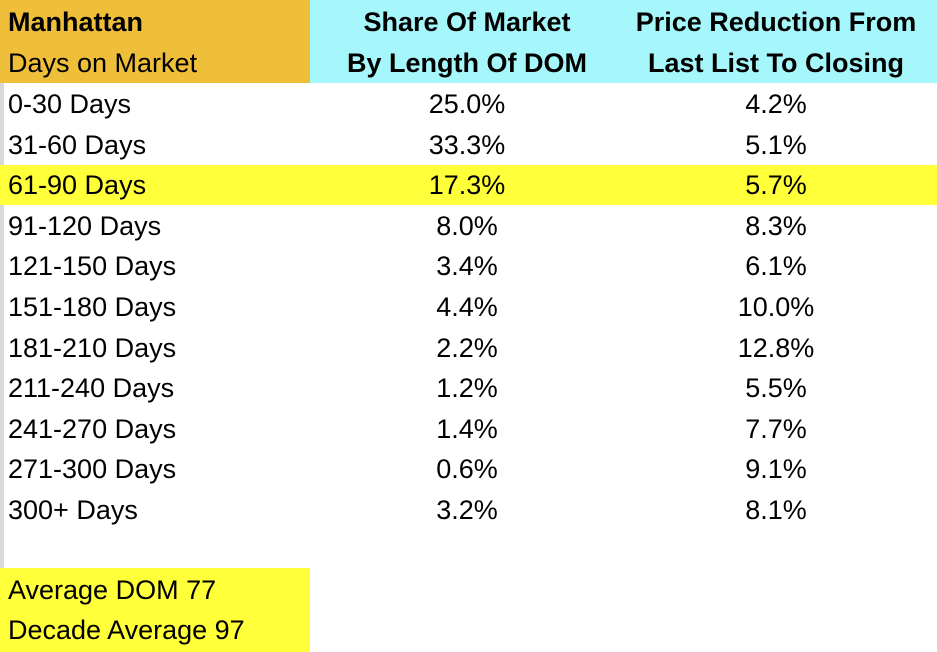 This screenshot has width=937, height=652. What do you see at coordinates (776, 347) in the screenshot?
I see `price-reduction-cell: 12.8%` at bounding box center [776, 347].